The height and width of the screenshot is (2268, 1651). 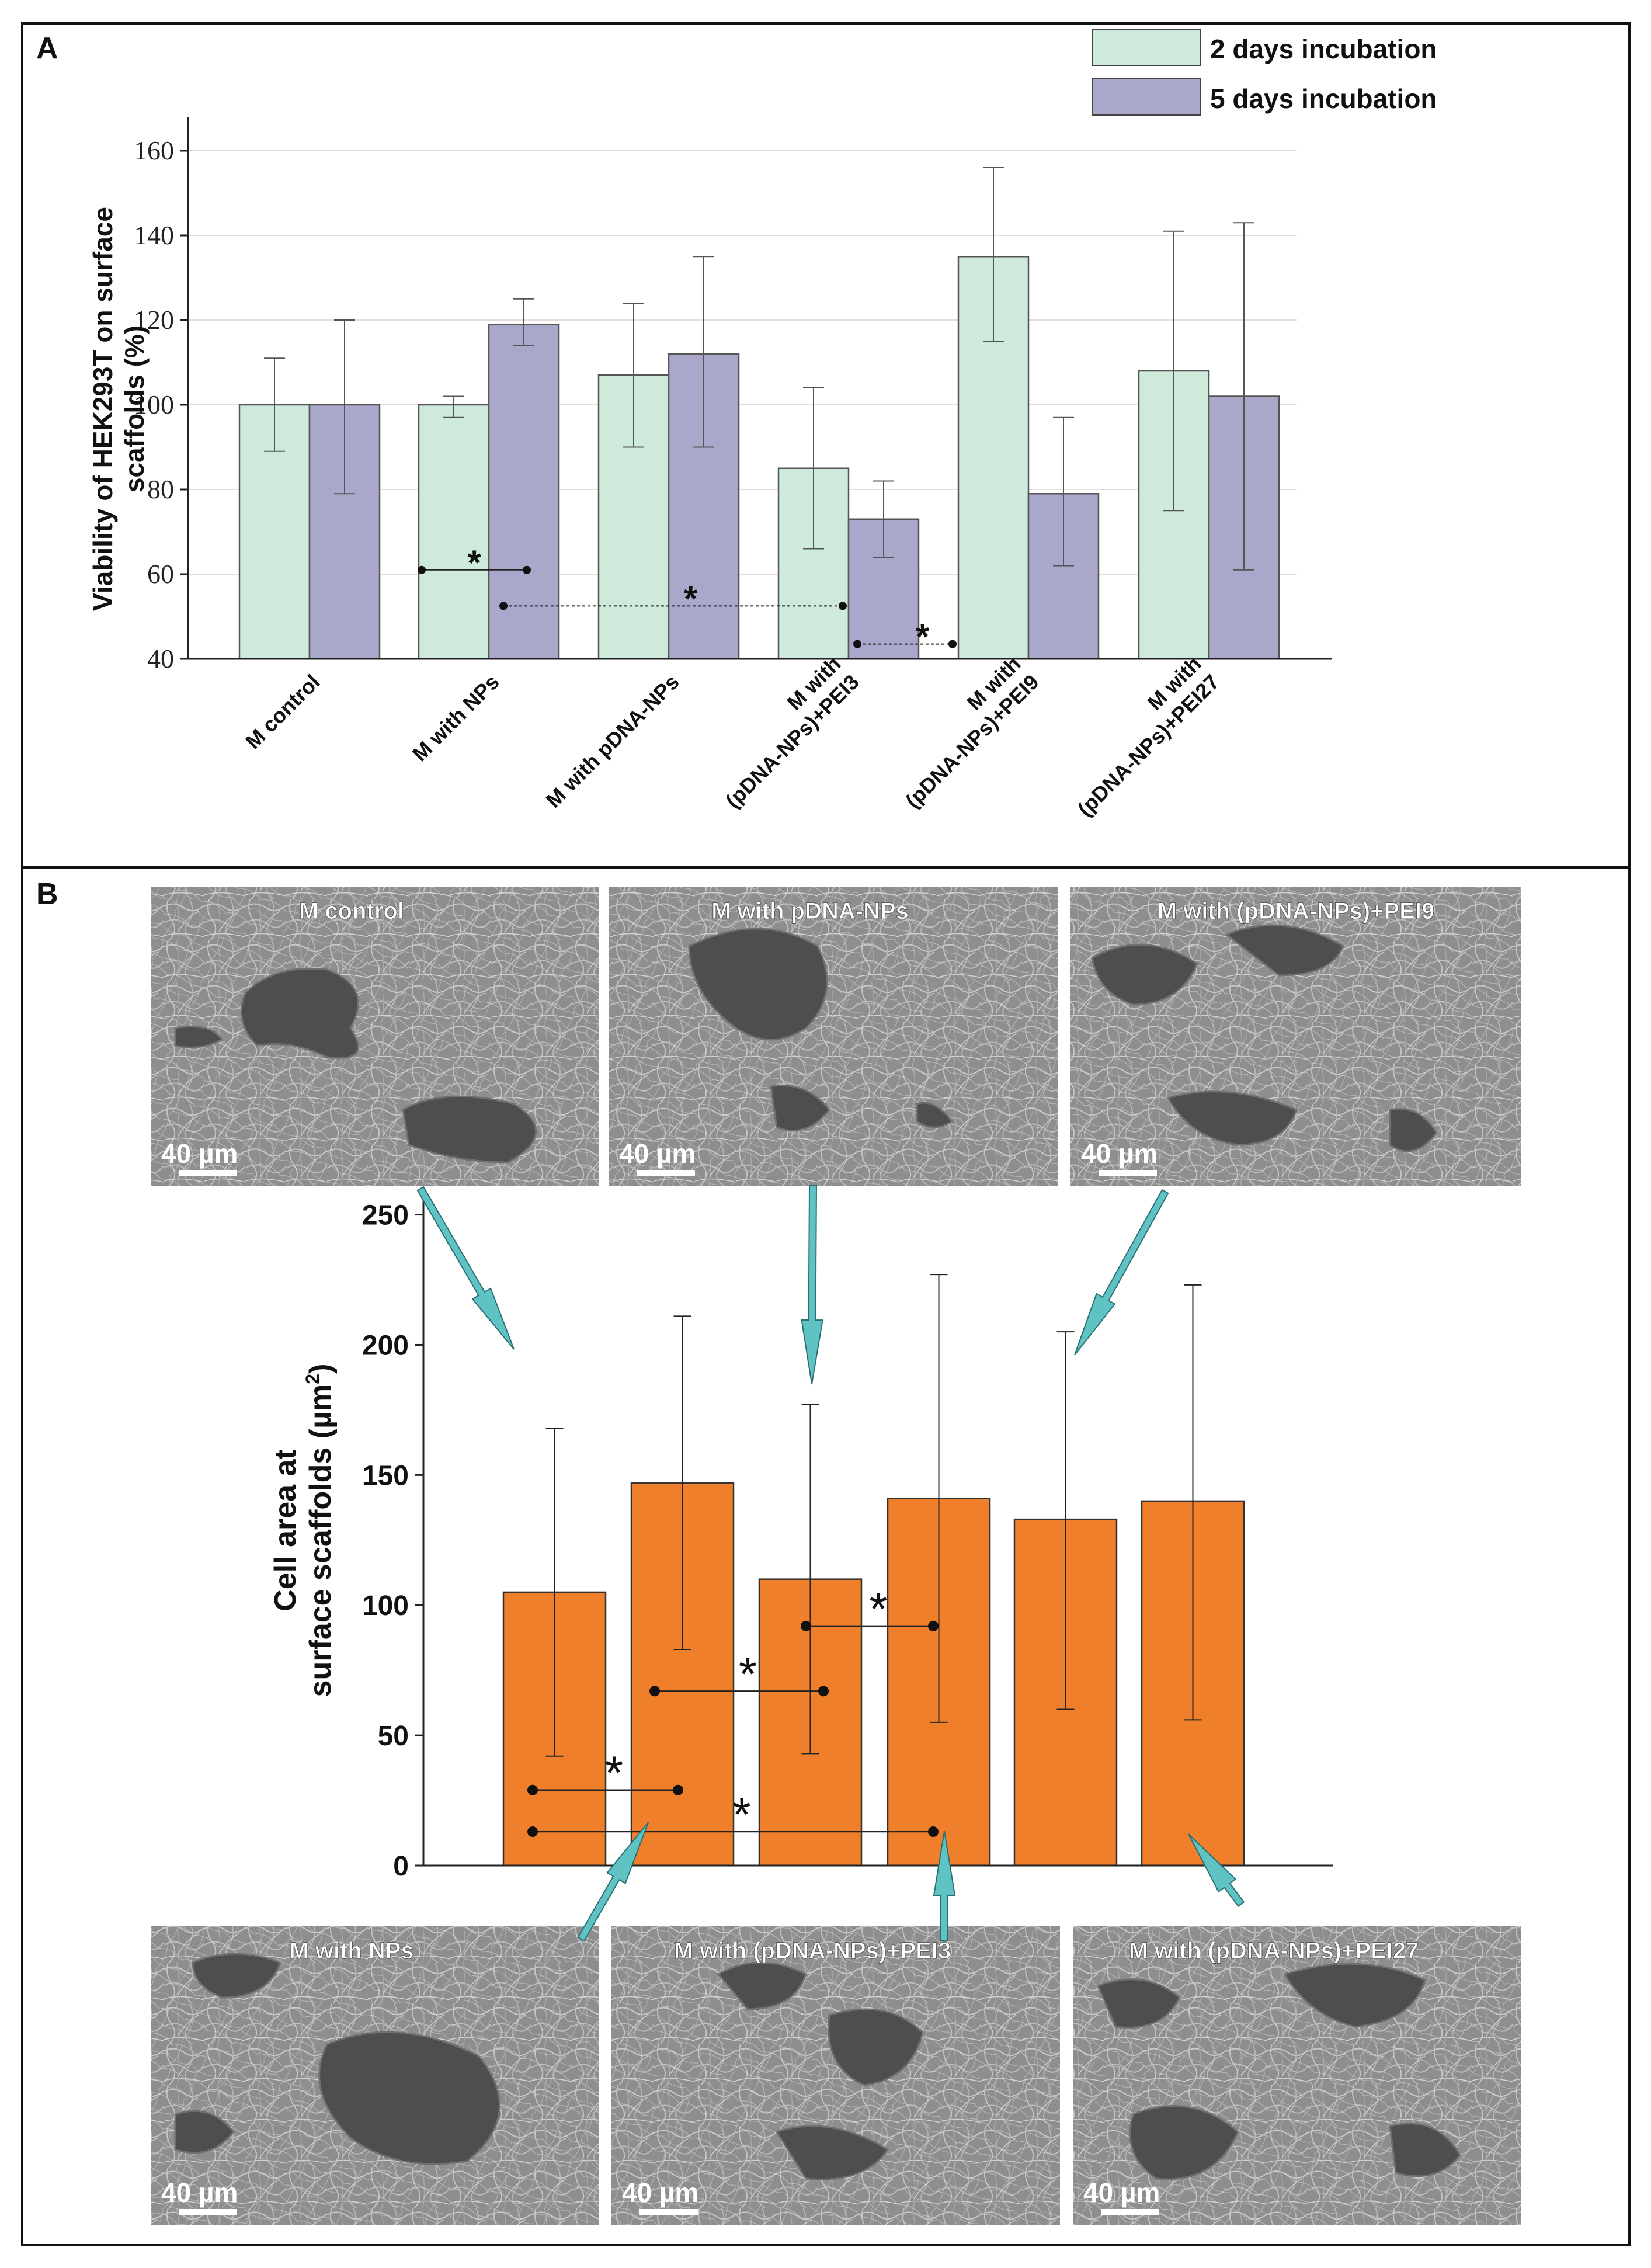 I want to click on panel-b-error-bars, so click(x=873, y=1515).